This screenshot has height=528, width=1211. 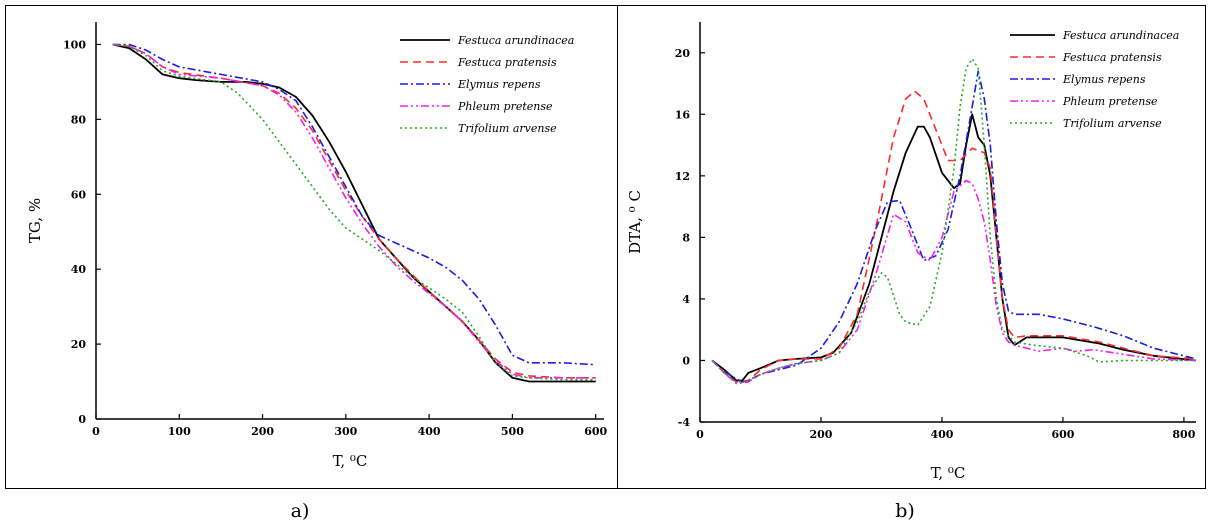 What do you see at coordinates (262, 431) in the screenshot?
I see `chart-a-x-tick-label: 200` at bounding box center [262, 431].